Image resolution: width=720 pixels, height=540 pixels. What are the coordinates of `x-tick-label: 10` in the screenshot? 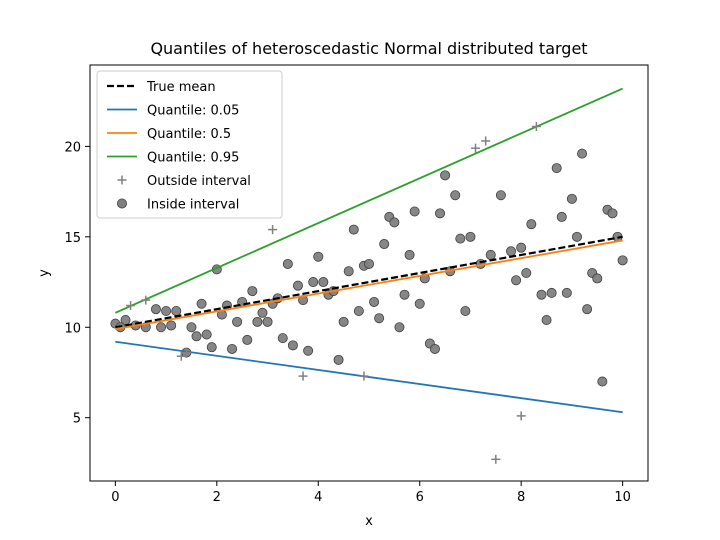 It's located at (622, 497).